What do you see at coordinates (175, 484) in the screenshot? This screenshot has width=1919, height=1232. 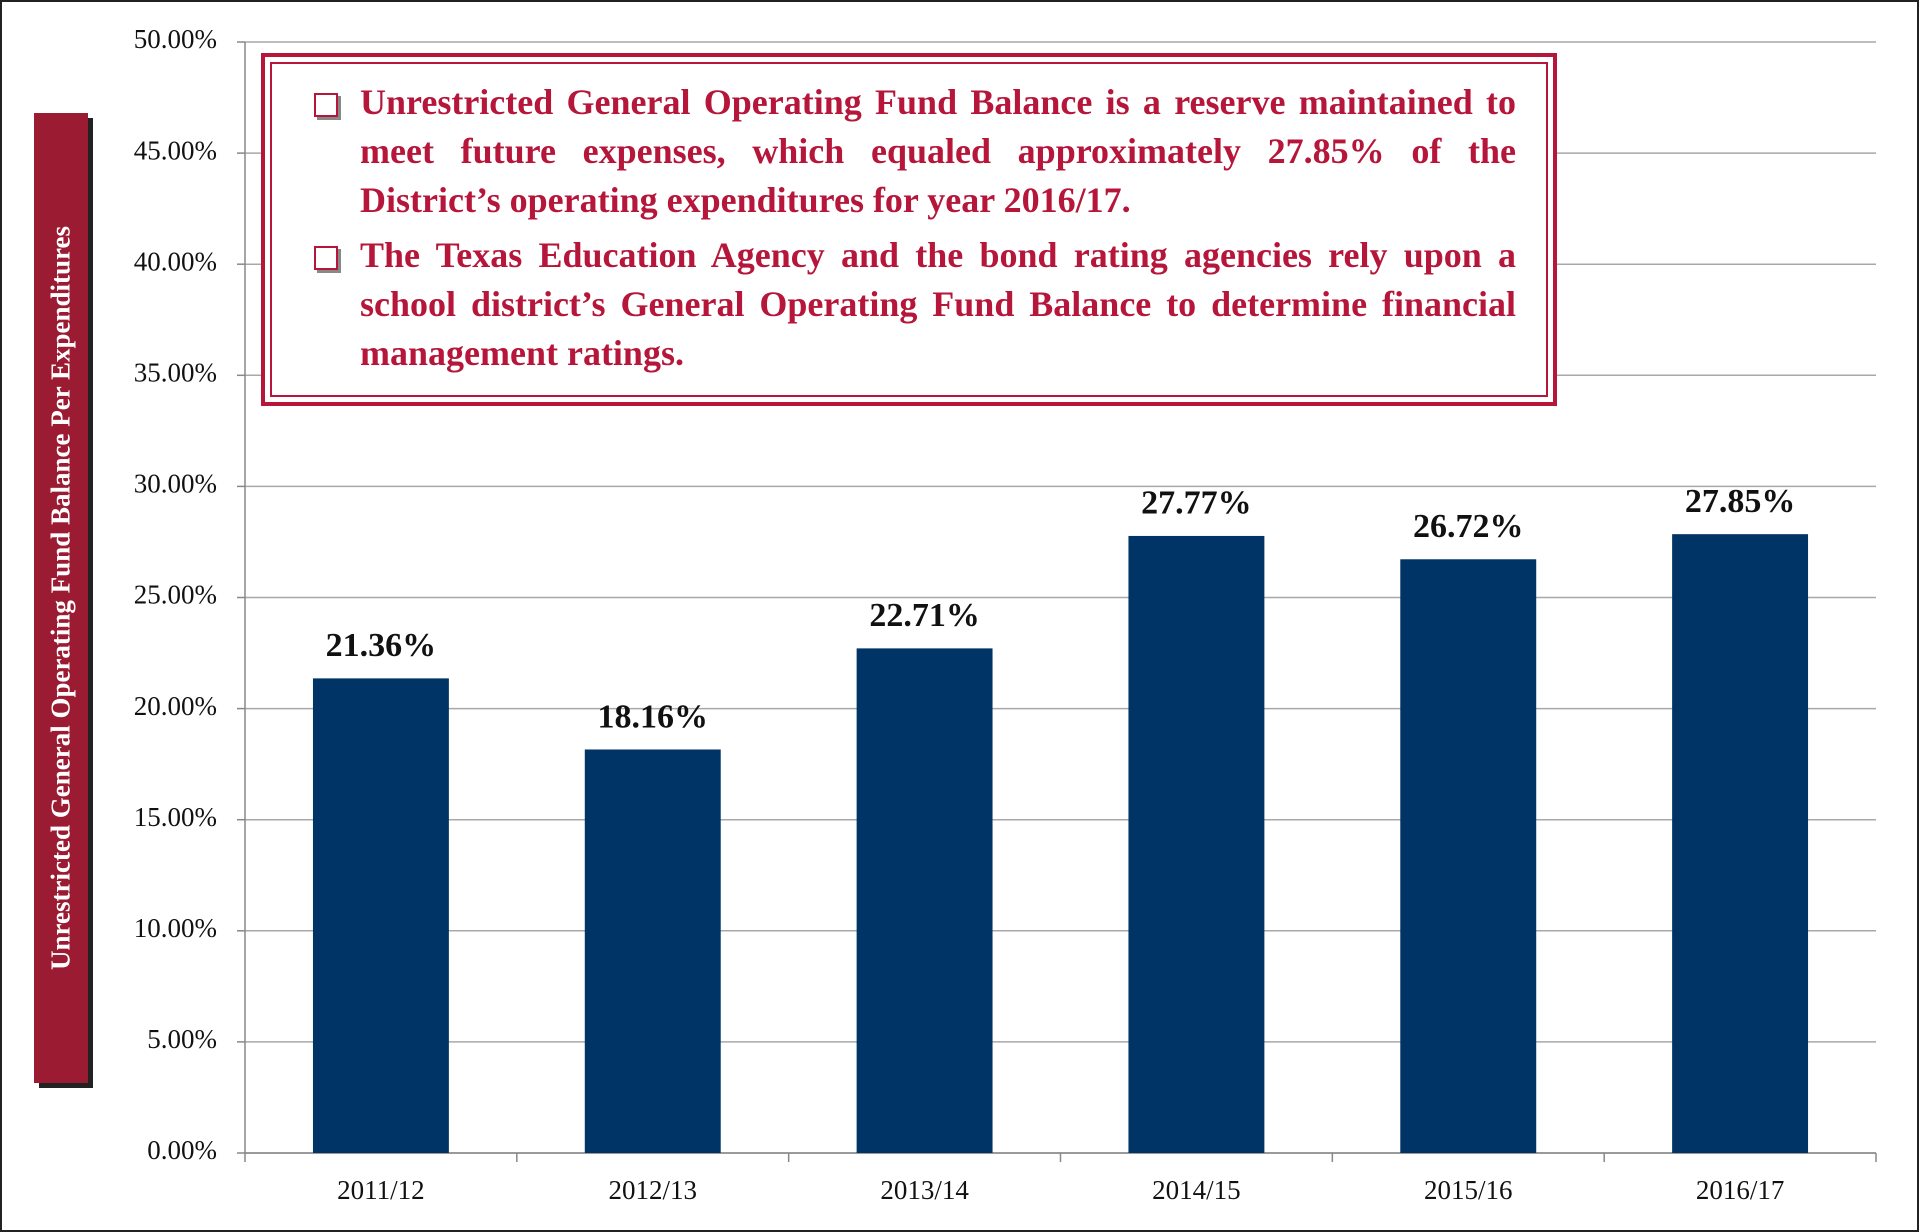 I see `y-tick-label: 30.00%` at bounding box center [175, 484].